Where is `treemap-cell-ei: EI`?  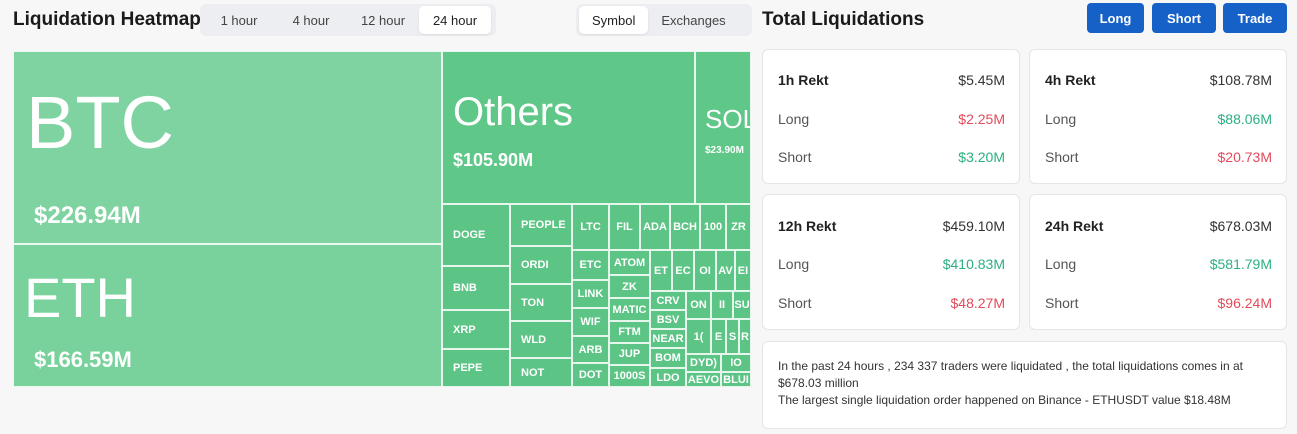 treemap-cell-ei: EI is located at coordinates (743, 270).